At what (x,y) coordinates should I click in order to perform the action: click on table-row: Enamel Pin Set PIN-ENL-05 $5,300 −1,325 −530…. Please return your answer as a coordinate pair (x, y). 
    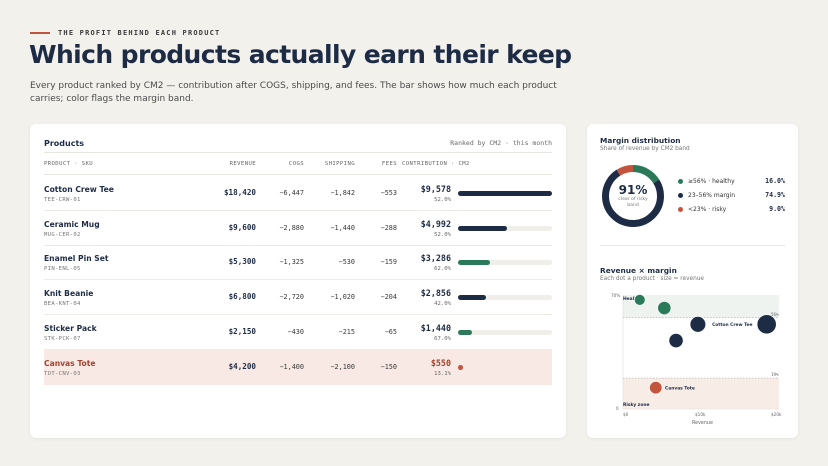
    Looking at the image, I should click on (298, 263).